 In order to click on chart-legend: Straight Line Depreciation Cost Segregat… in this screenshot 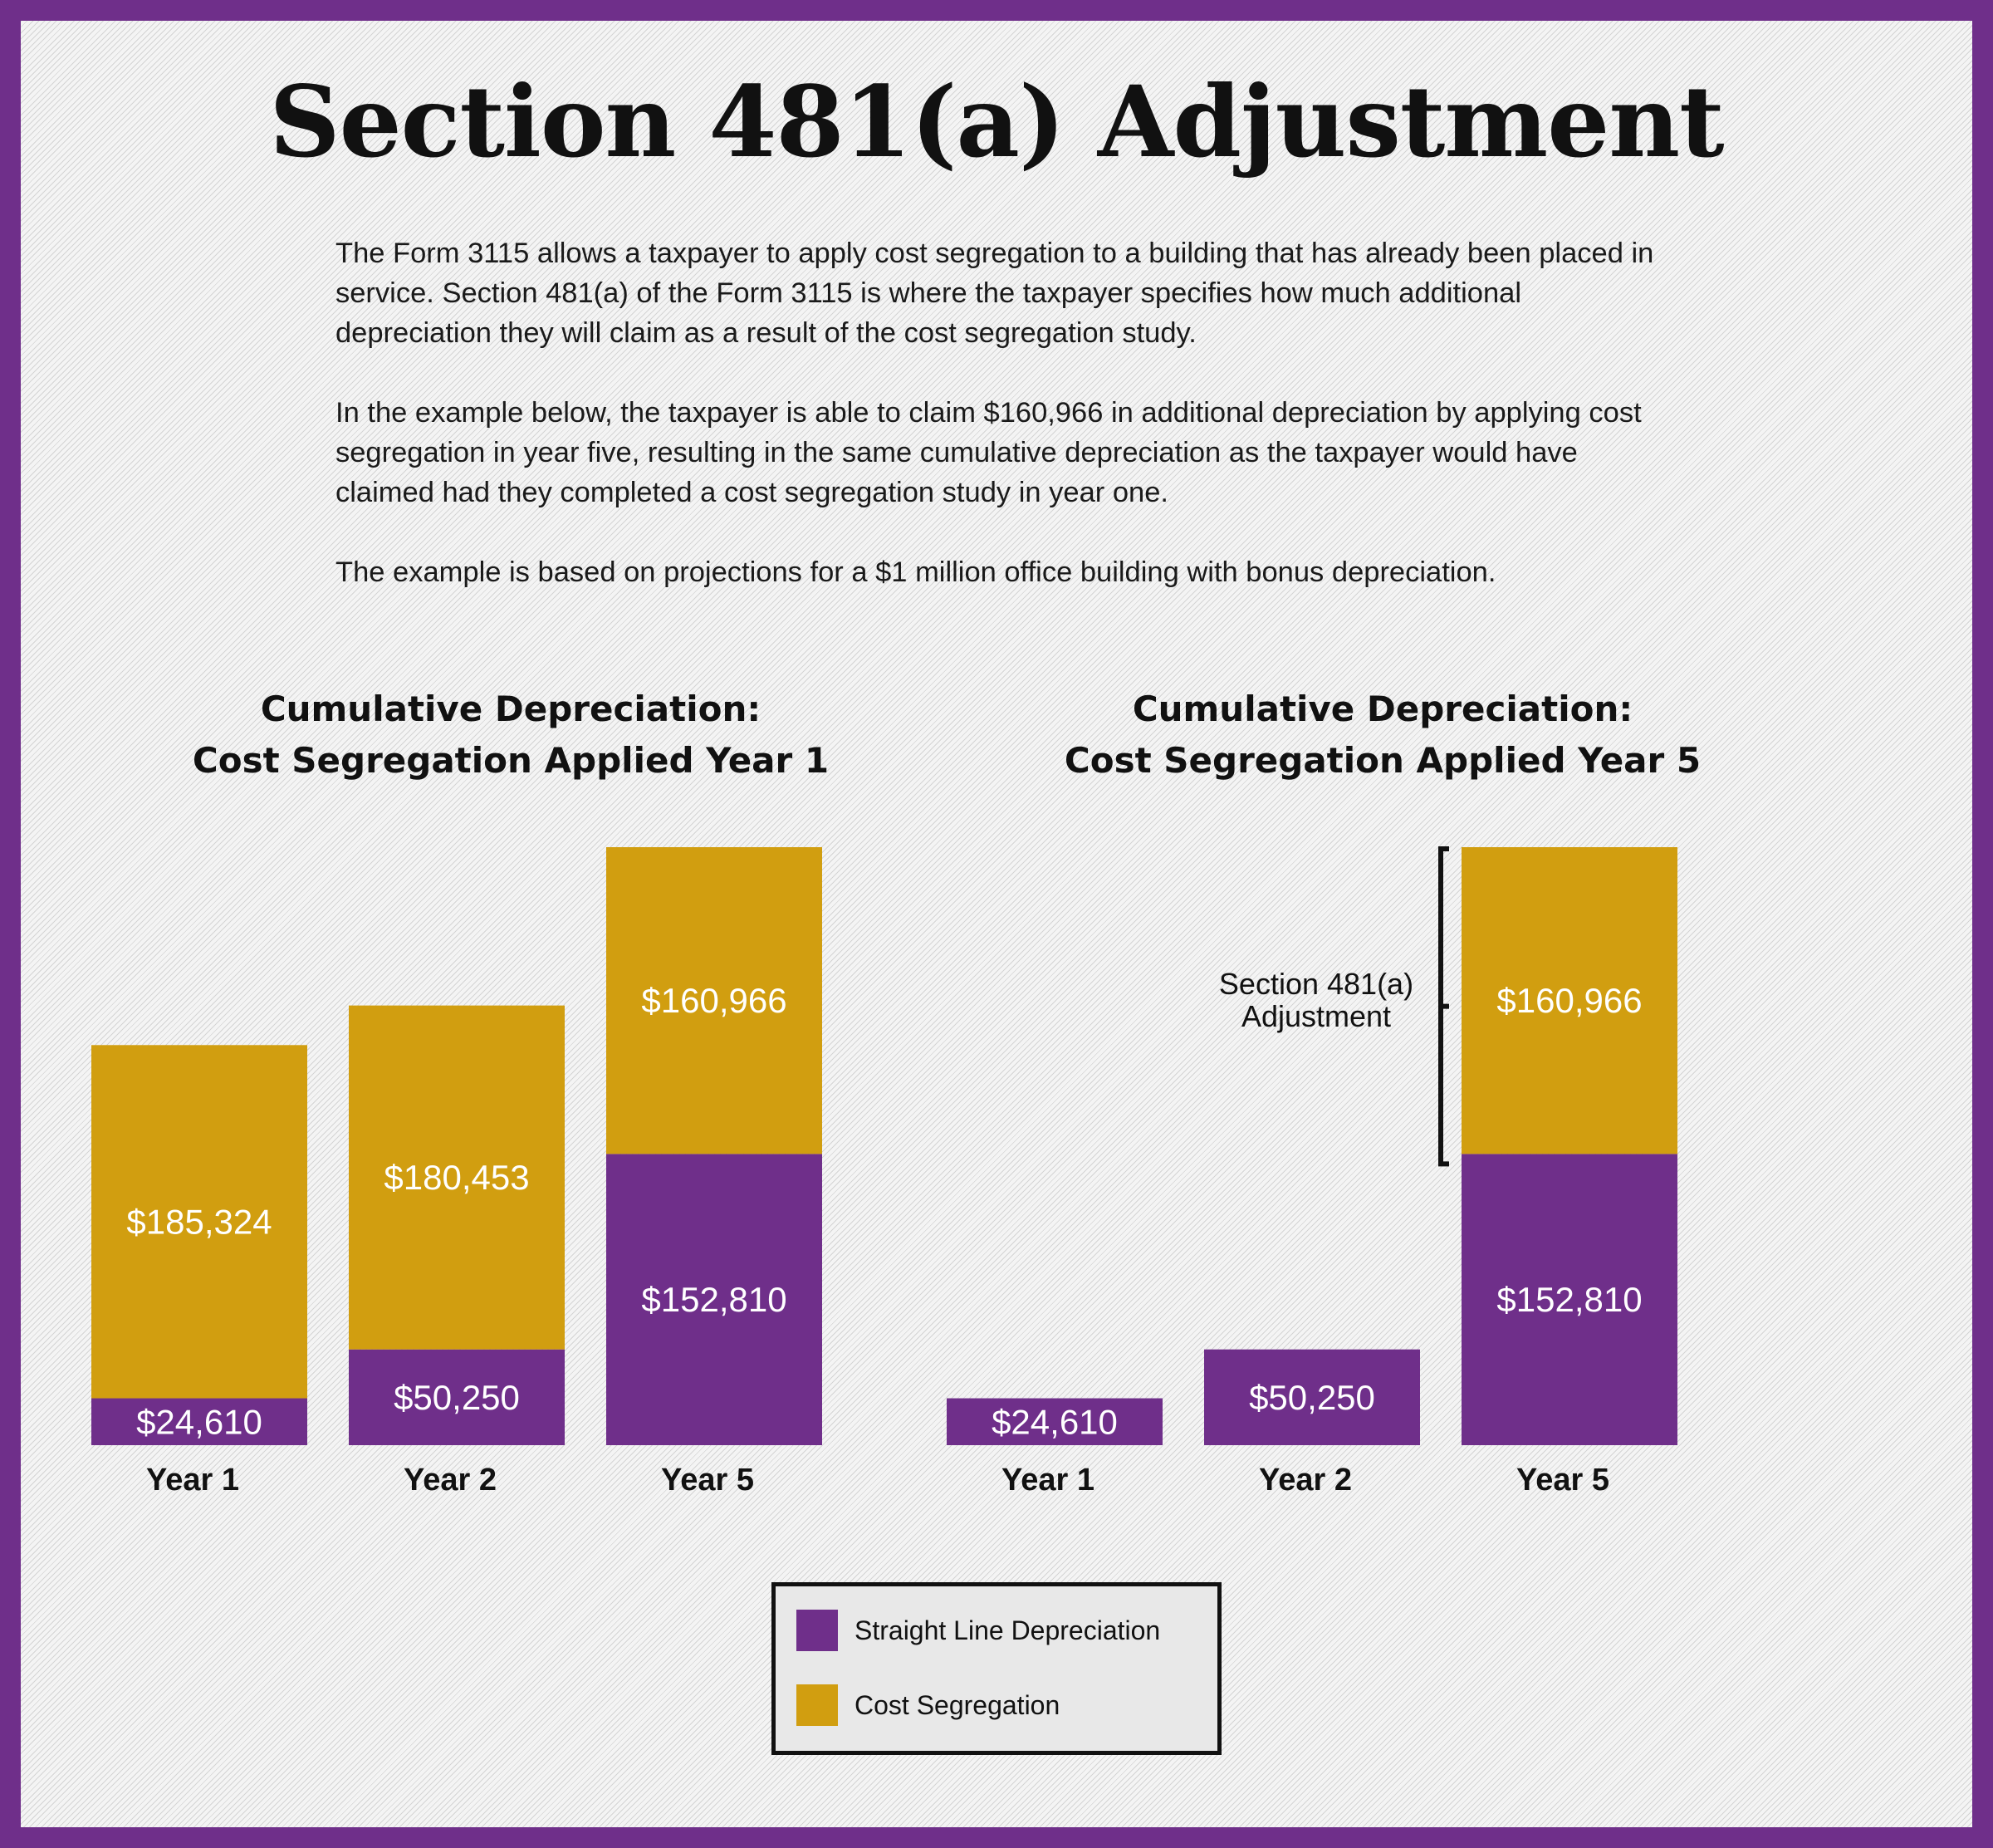, I will do `click(996, 1668)`.